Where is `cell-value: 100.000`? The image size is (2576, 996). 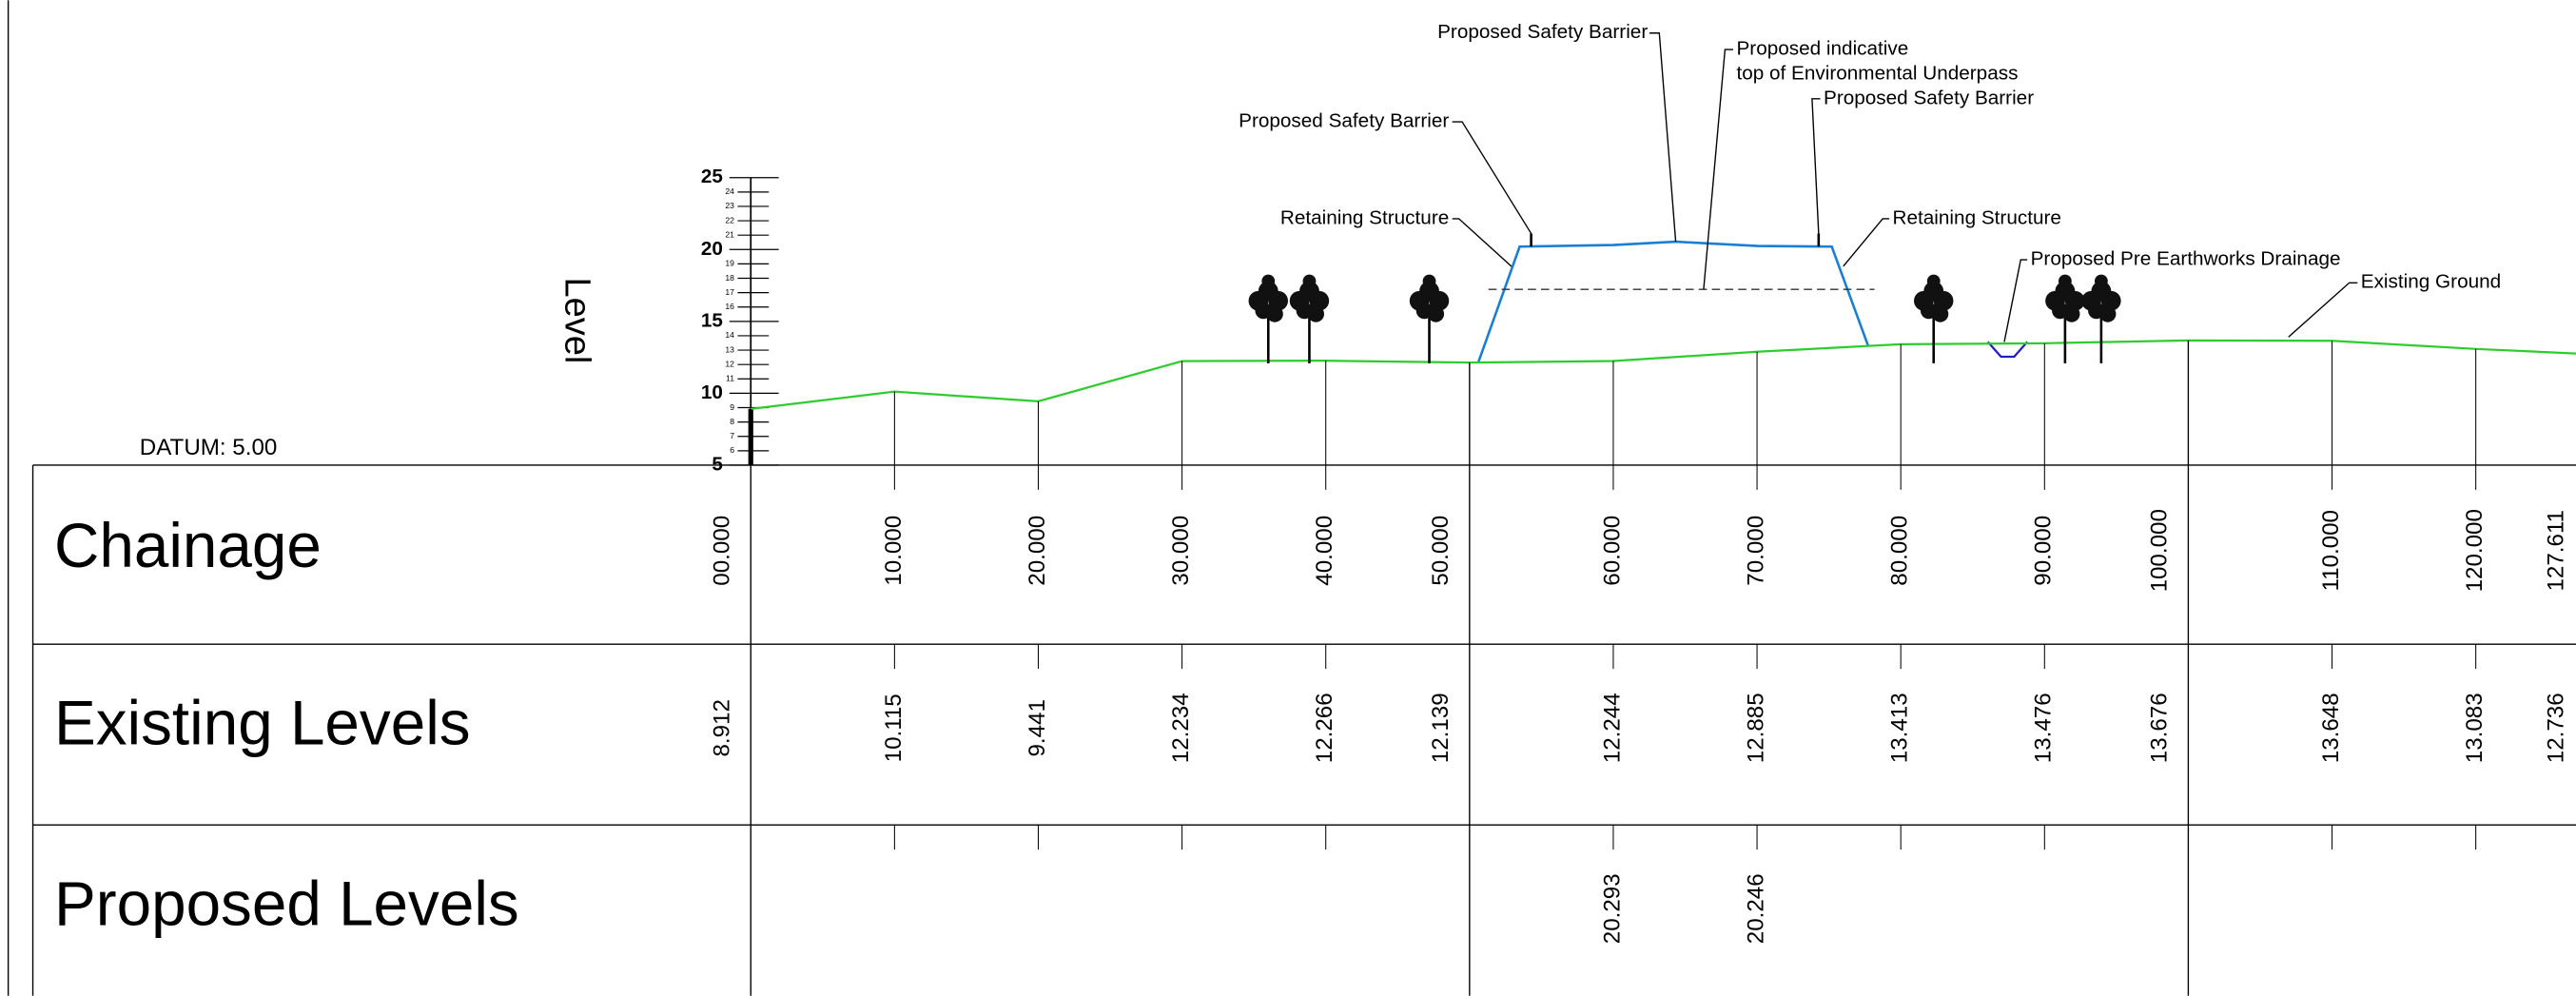 cell-value: 100.000 is located at coordinates (2159, 550).